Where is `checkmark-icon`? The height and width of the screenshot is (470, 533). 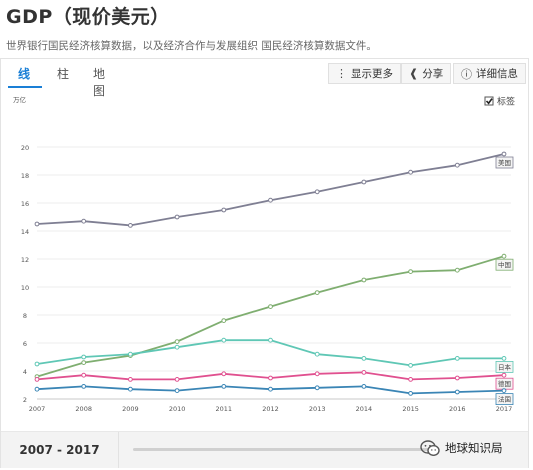
checkmark-icon is located at coordinates (489, 101).